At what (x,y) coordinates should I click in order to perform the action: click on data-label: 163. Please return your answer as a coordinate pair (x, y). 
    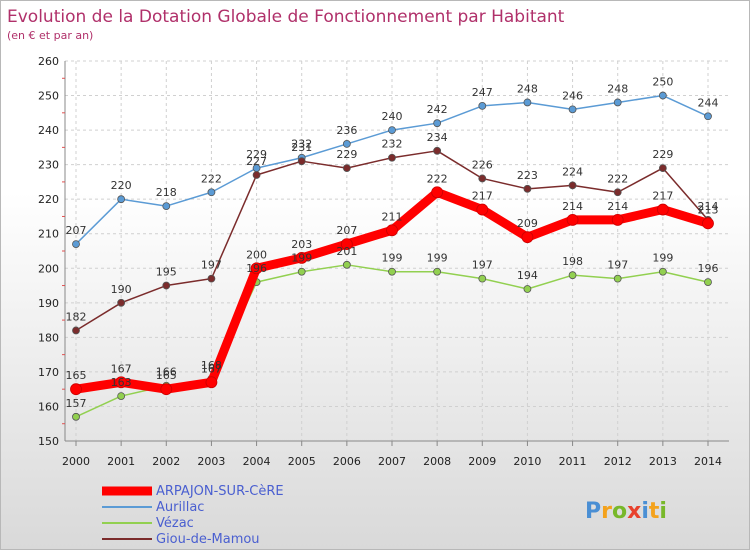
    Looking at the image, I should click on (121, 382).